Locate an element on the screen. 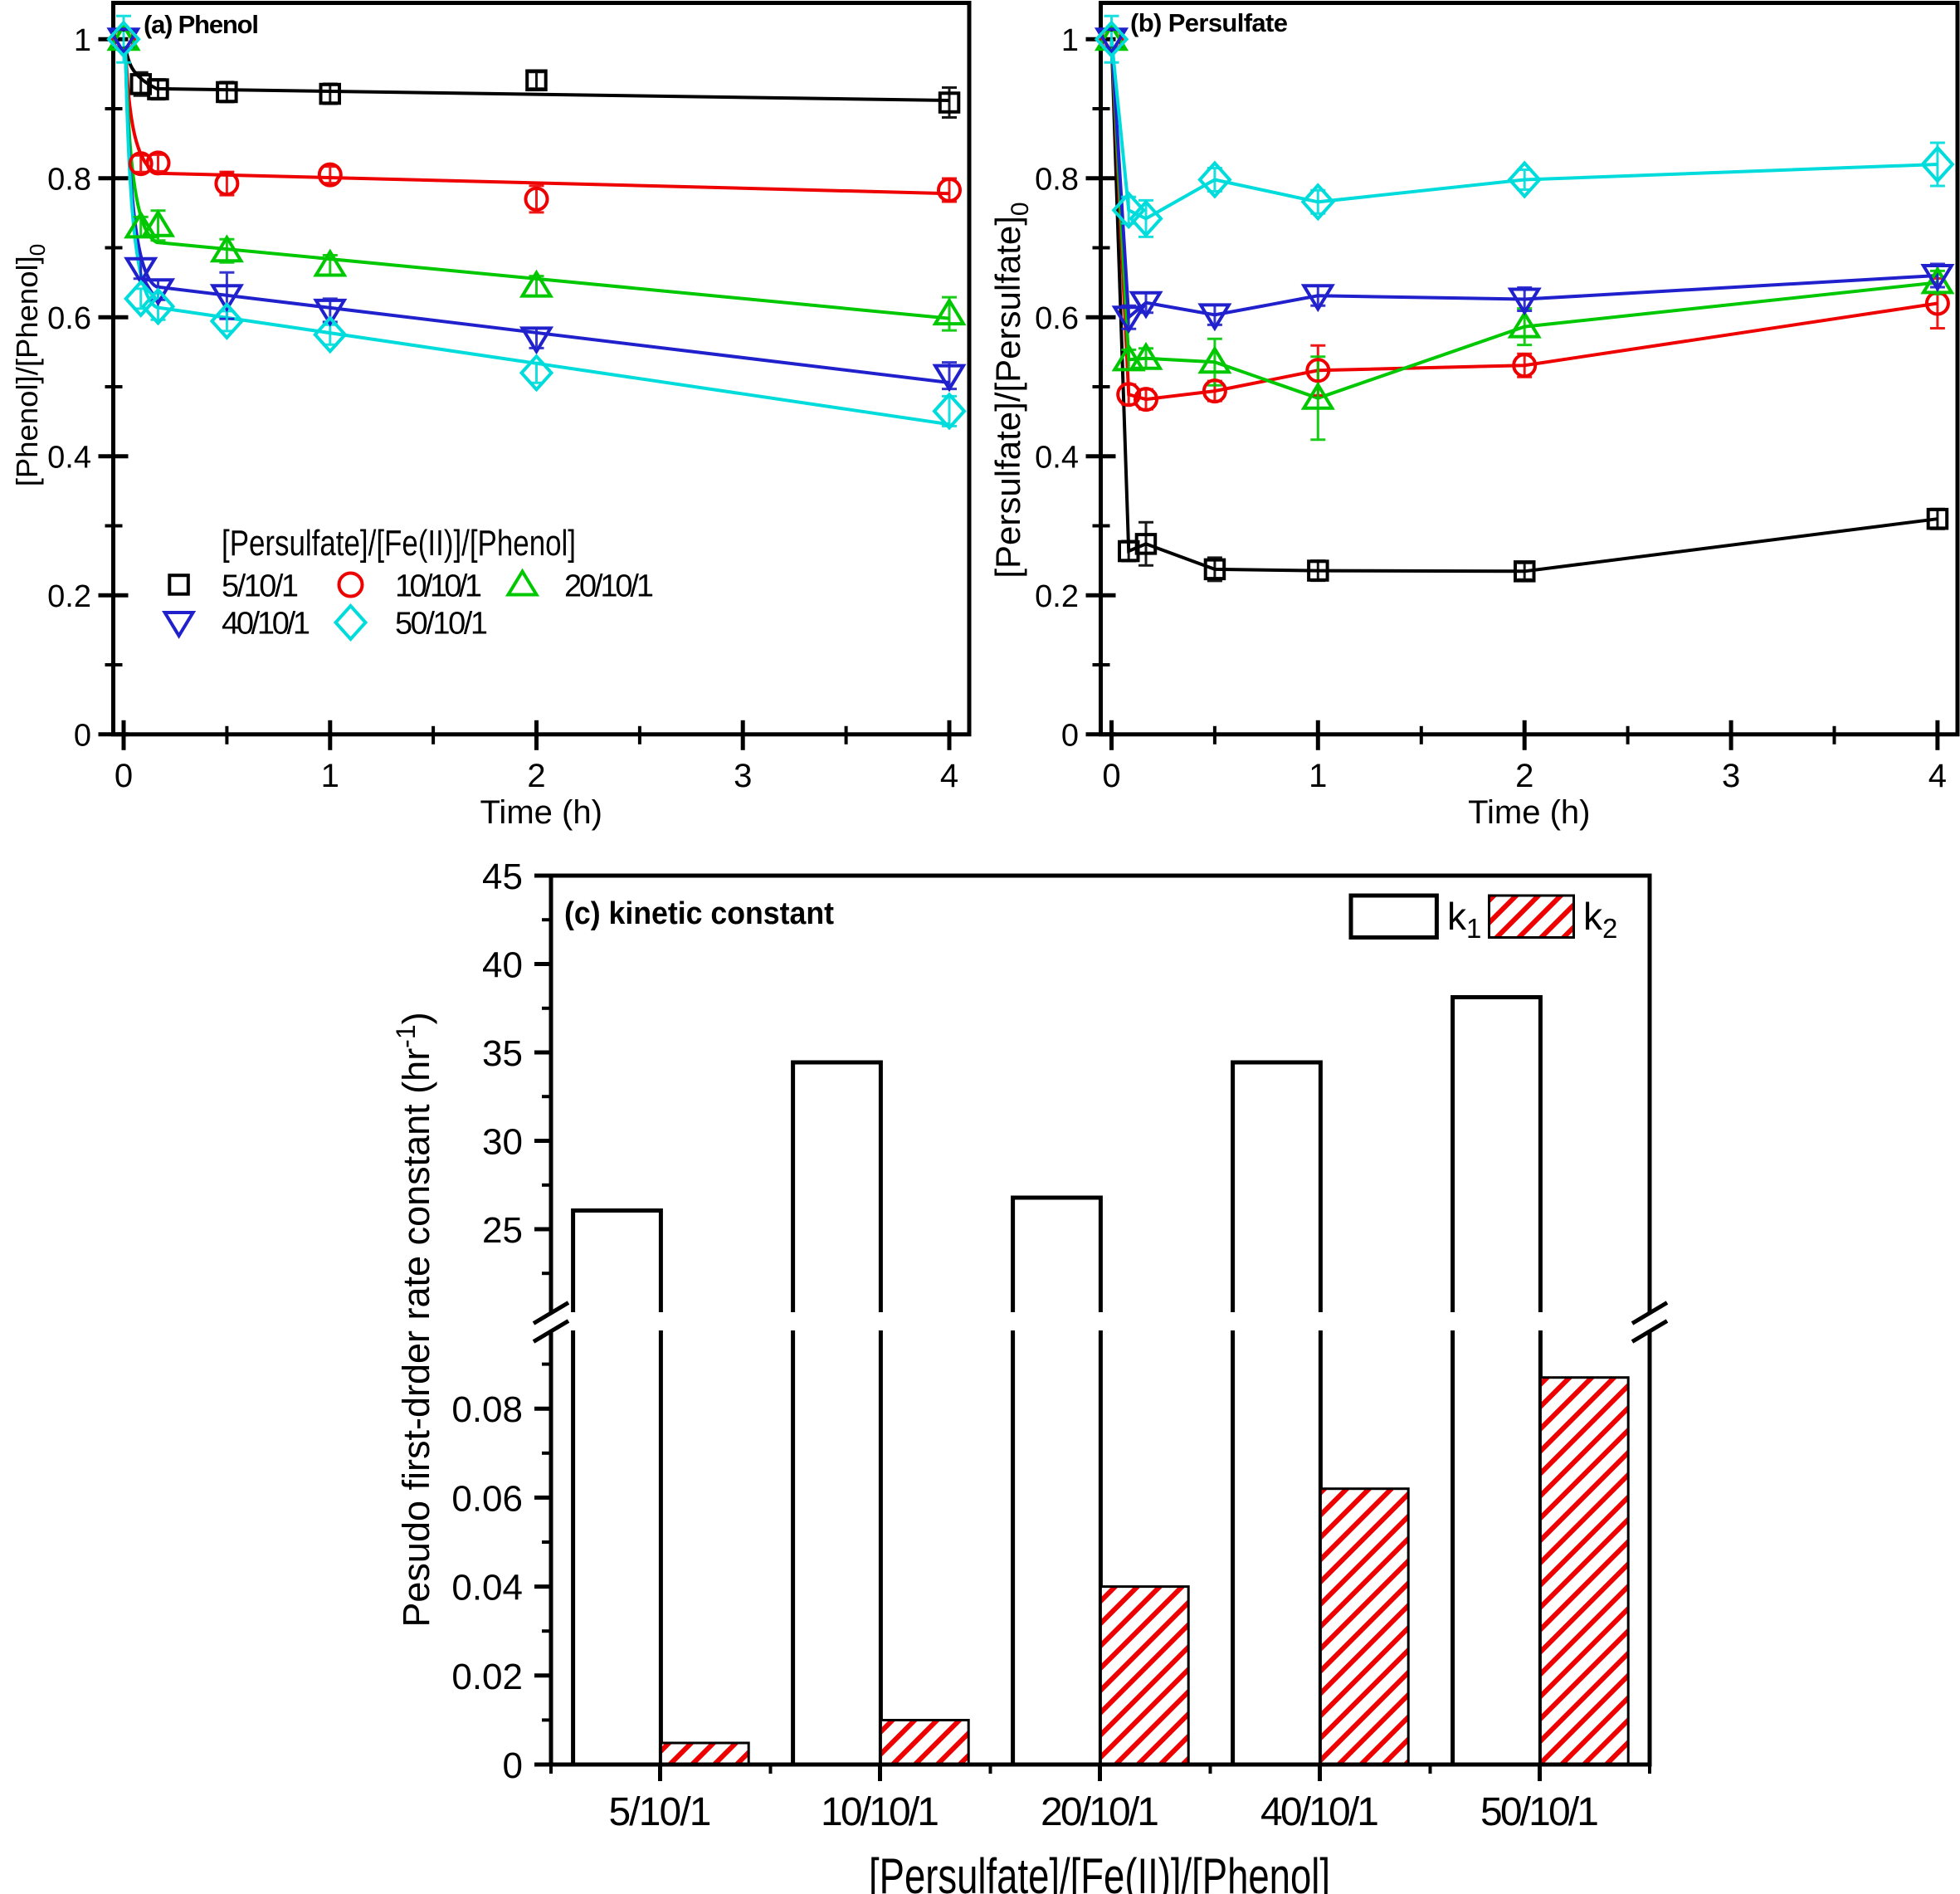 This screenshot has width=1960, height=1894. svg-text: (a) Phenol is located at coordinates (201, 24).